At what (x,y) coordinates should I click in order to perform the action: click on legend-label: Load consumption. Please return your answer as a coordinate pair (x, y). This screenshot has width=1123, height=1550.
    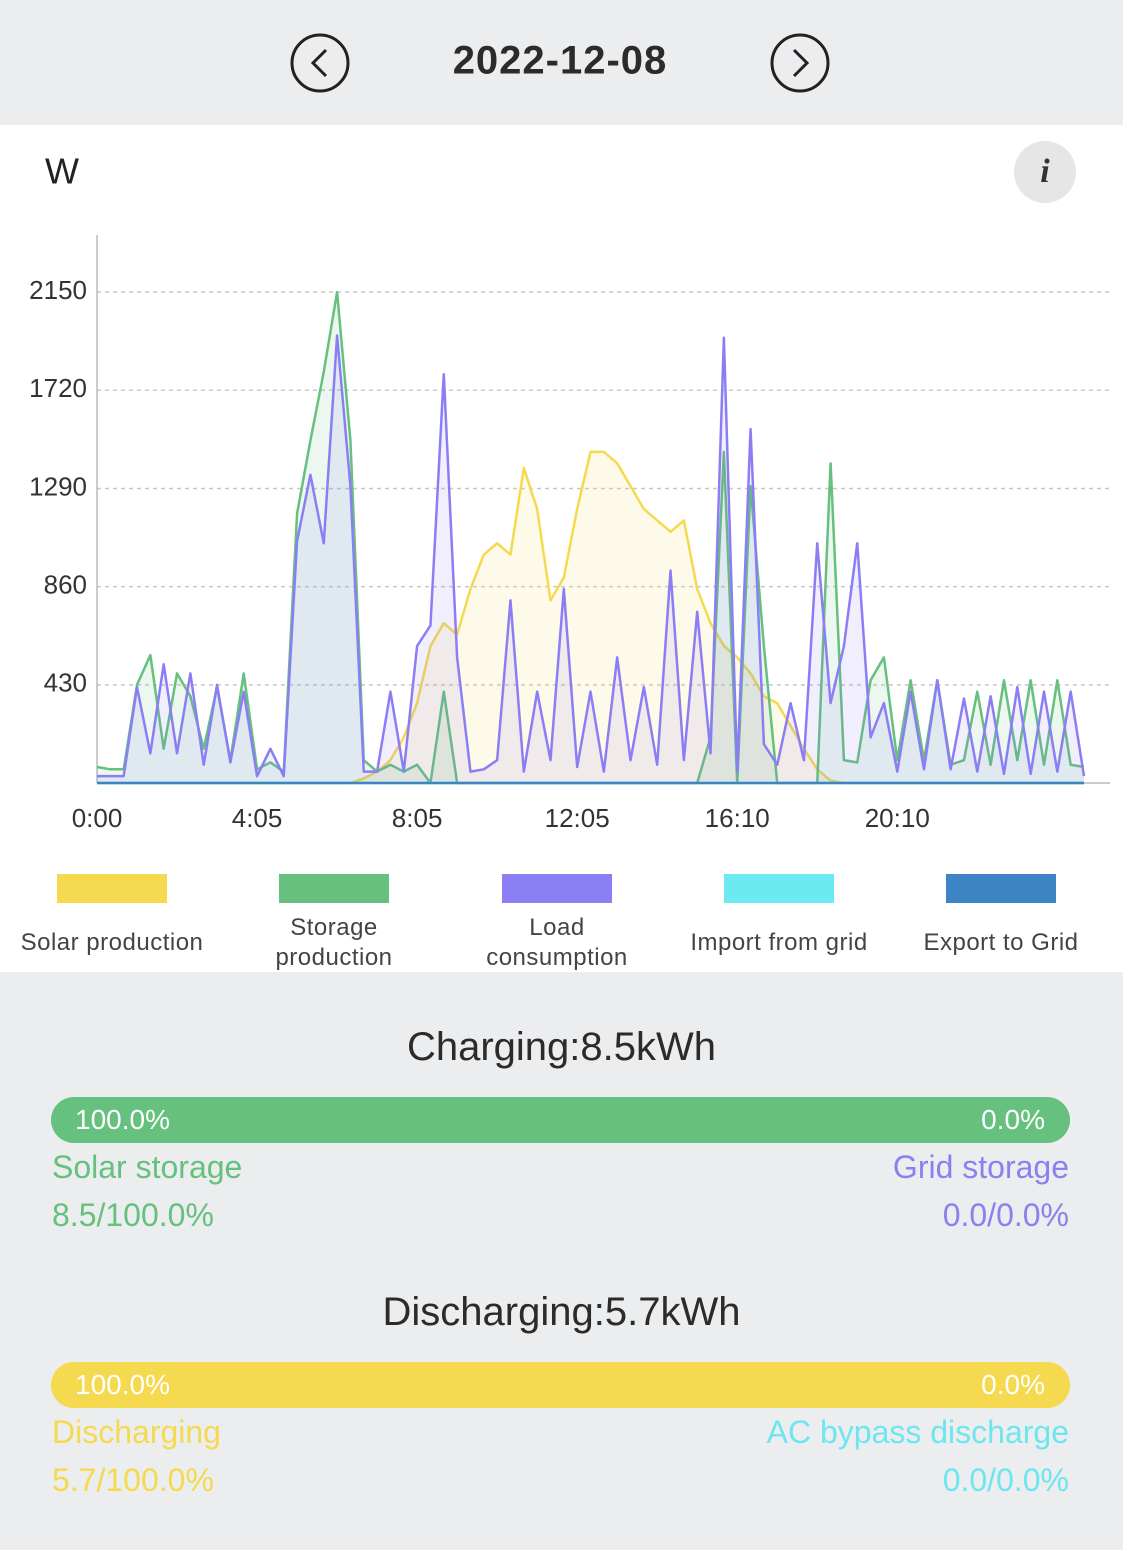
    Looking at the image, I should click on (557, 942).